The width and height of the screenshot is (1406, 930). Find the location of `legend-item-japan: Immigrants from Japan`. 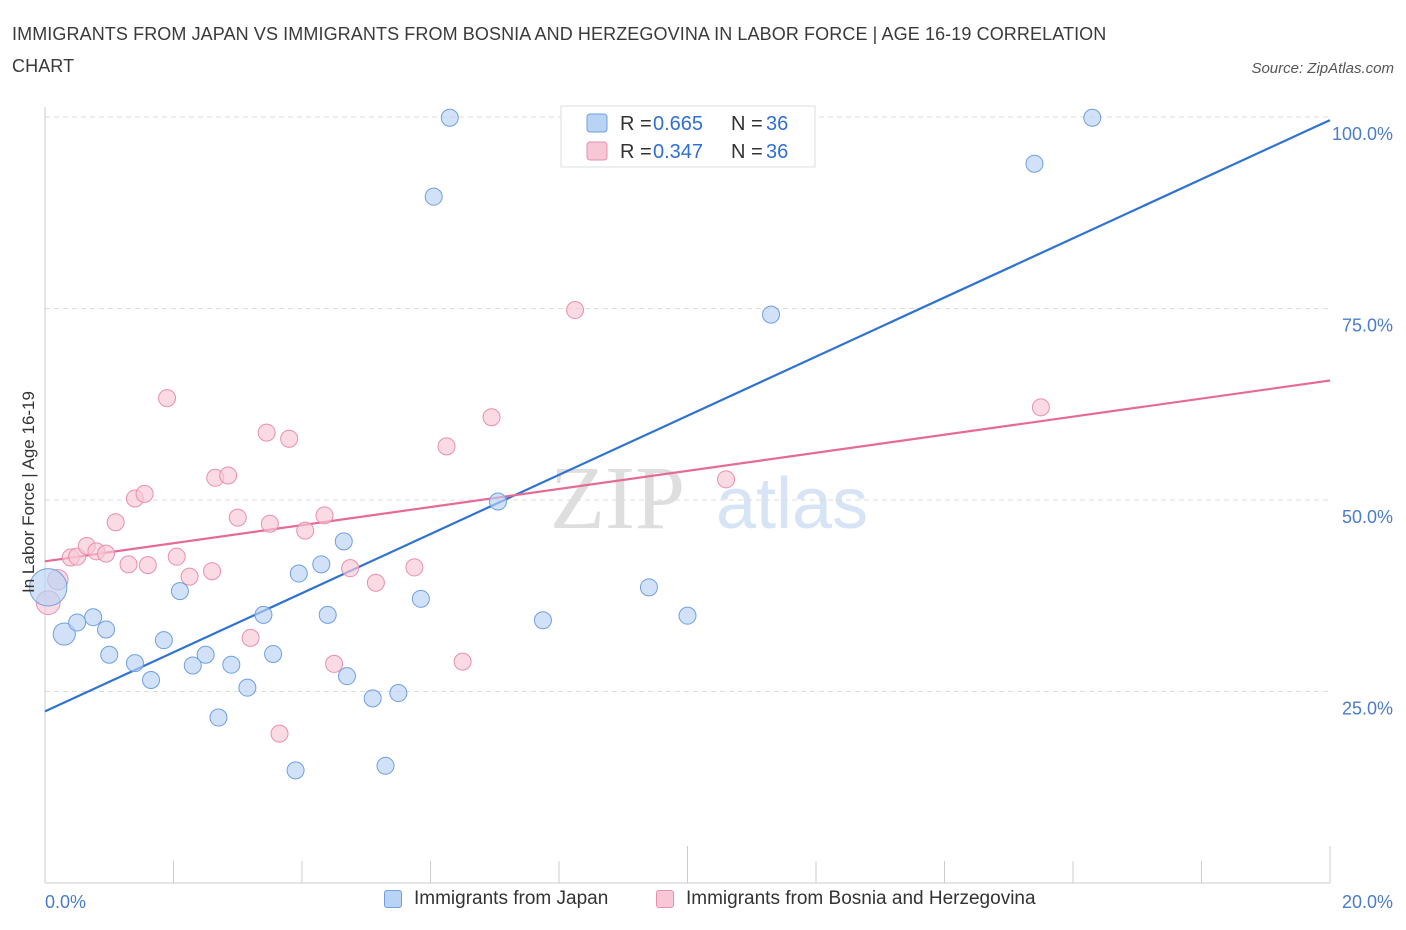

legend-item-japan: Immigrants from Japan is located at coordinates (496, 899).